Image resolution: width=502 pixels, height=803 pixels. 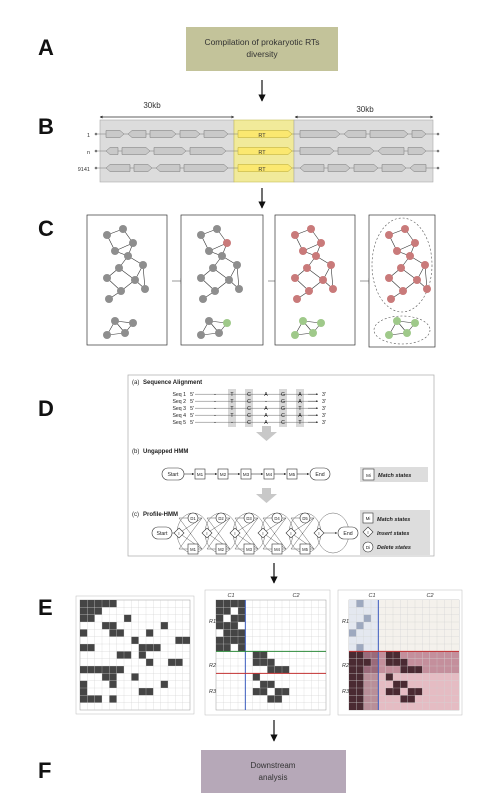 I want to click on network-edge, so click(x=426, y=277).